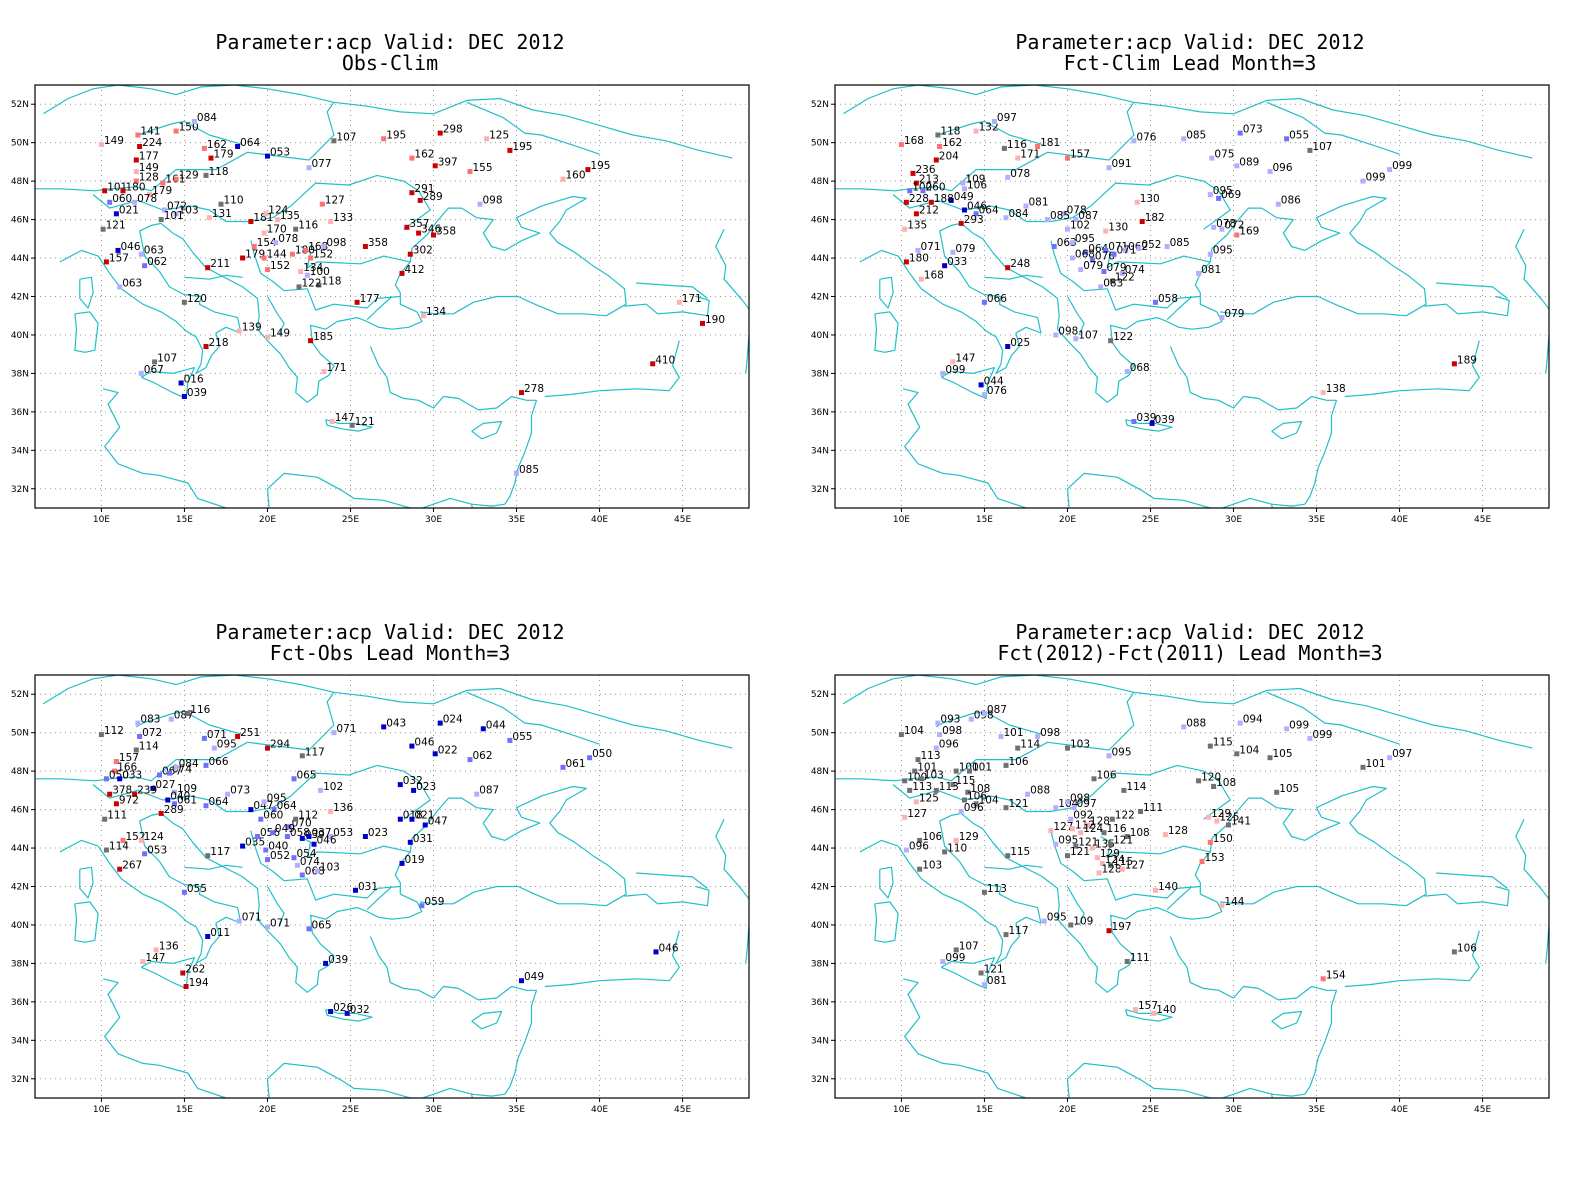  Describe the element at coordinates (434, 902) in the screenshot. I see `station-value: 059` at that location.